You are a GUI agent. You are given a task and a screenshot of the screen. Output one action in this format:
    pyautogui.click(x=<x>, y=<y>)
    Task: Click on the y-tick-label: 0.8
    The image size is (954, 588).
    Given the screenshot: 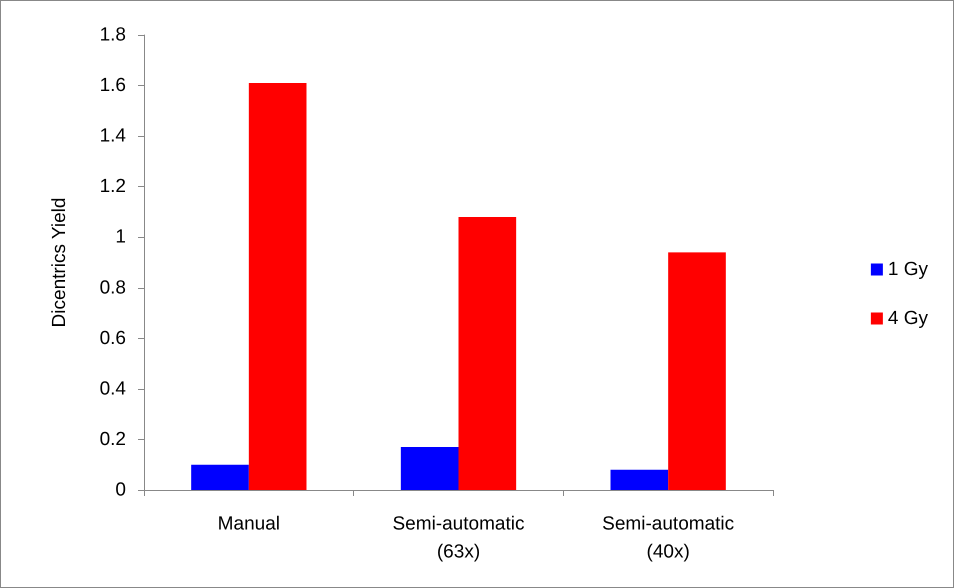 What is the action you would take?
    pyautogui.click(x=113, y=287)
    